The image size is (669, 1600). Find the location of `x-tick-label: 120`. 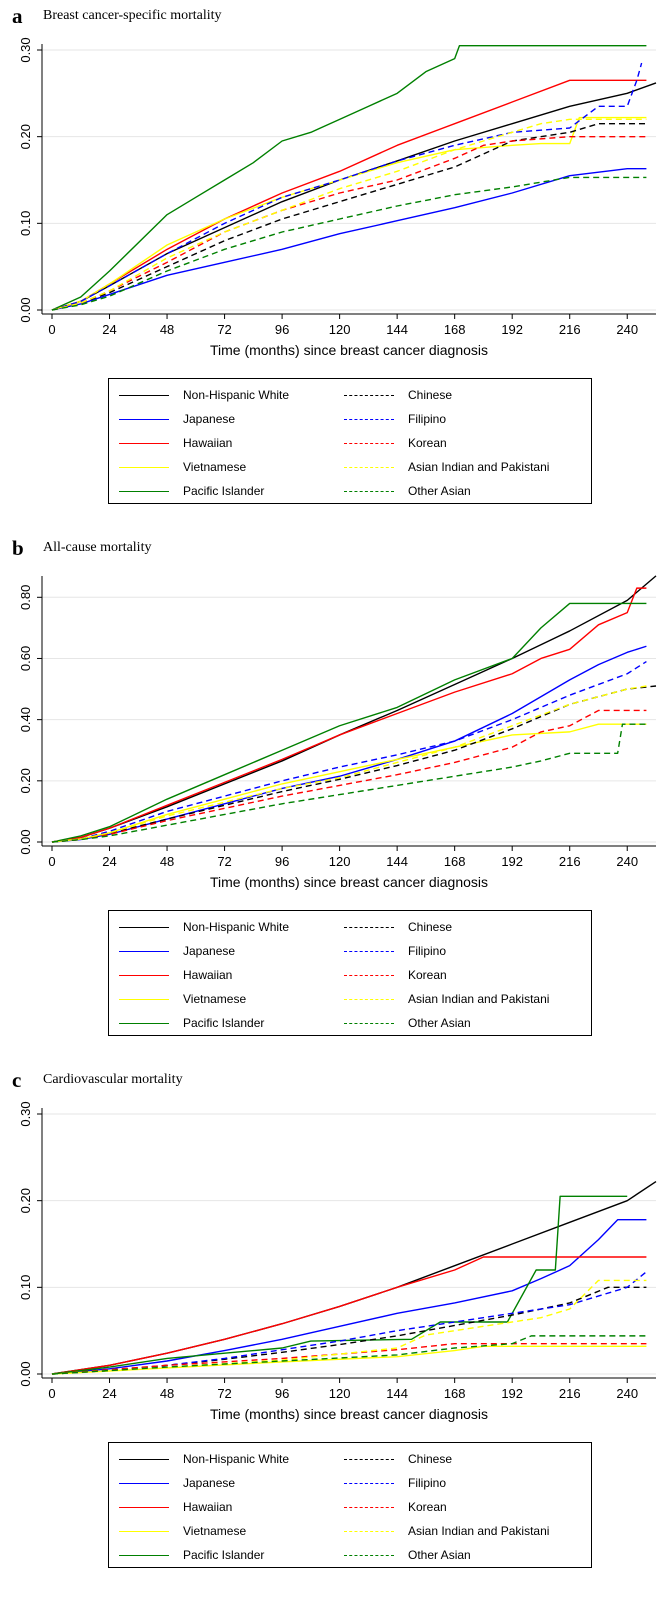

x-tick-label: 120 is located at coordinates (340, 861).